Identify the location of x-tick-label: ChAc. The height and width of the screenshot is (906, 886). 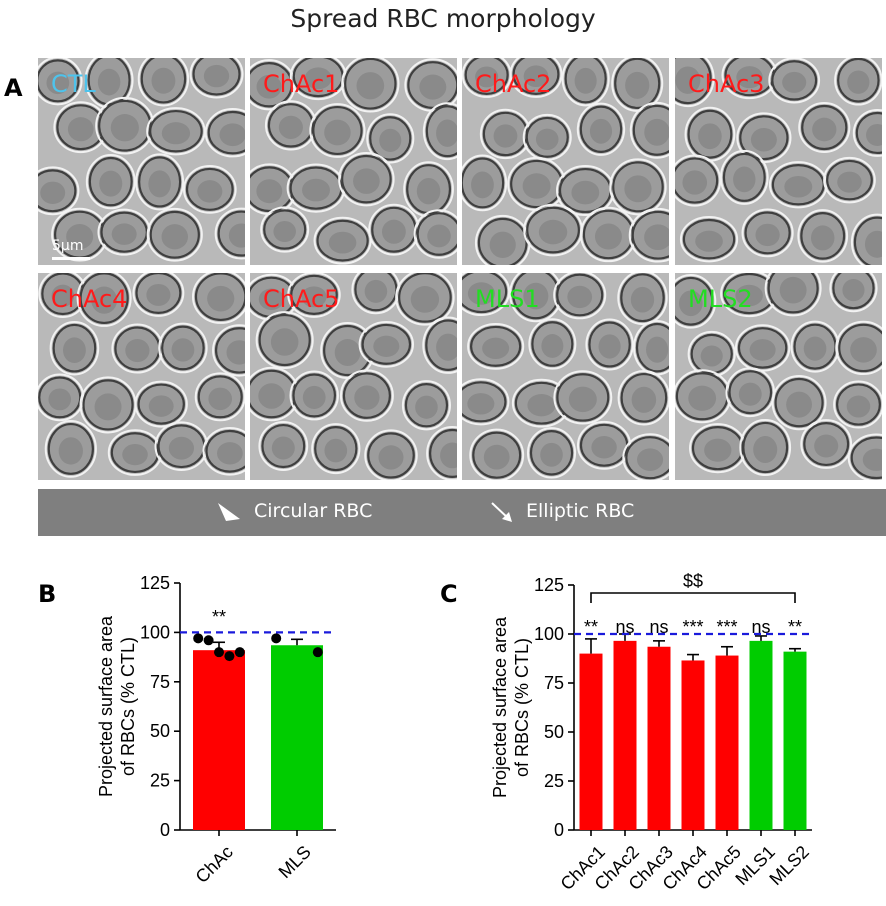
(214, 864).